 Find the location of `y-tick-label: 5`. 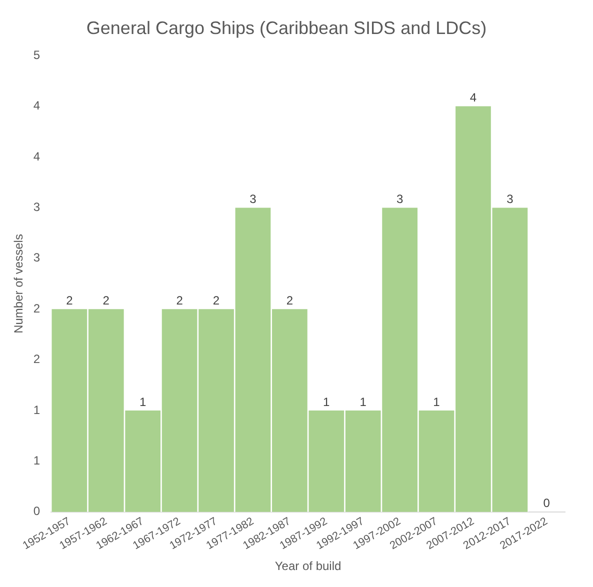

y-tick-label: 5 is located at coordinates (36, 55).